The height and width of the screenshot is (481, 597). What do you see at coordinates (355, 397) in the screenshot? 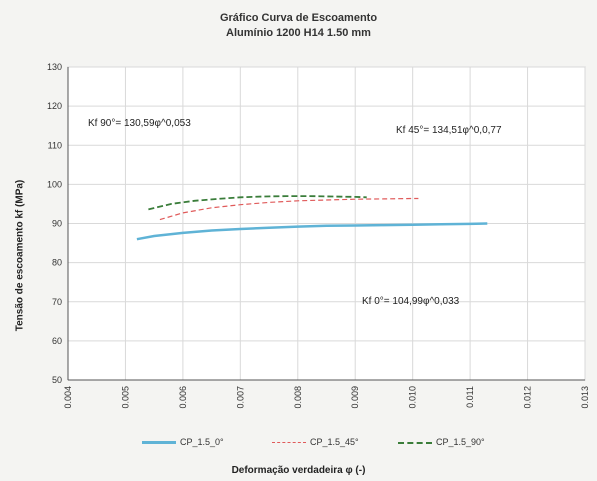
I see `x-tick-label: 0.009` at bounding box center [355, 397].